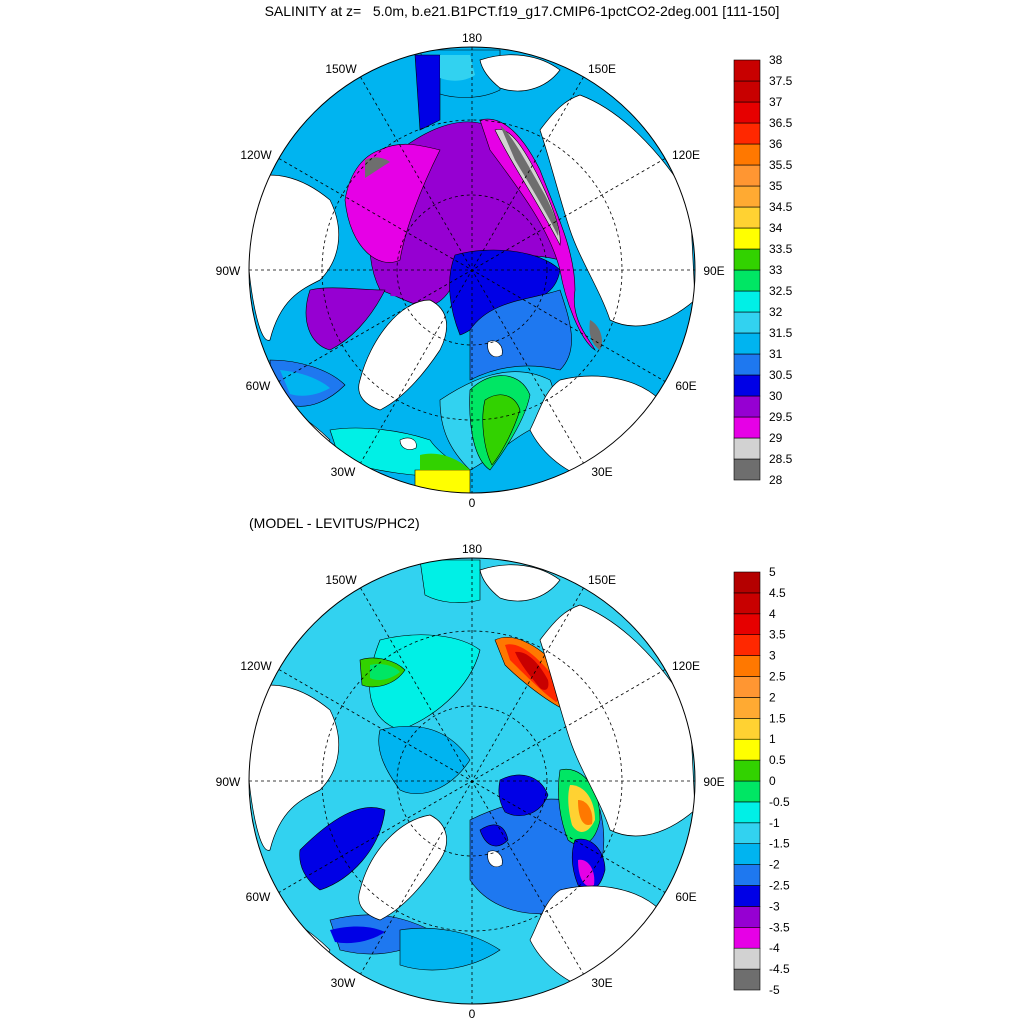 This screenshot has width=1024, height=1024. I want to click on colorbar-tick-label: -4.5, so click(779, 969).